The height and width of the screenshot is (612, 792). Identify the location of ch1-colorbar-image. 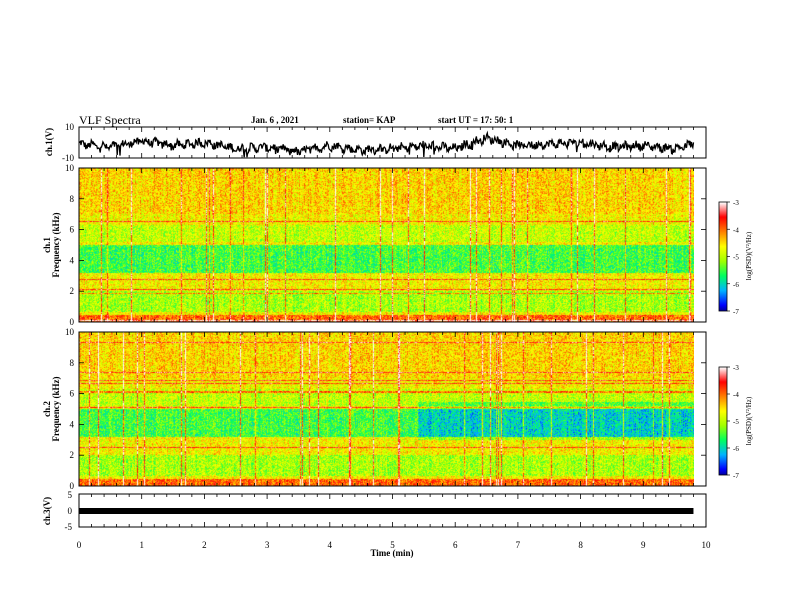
(723, 256).